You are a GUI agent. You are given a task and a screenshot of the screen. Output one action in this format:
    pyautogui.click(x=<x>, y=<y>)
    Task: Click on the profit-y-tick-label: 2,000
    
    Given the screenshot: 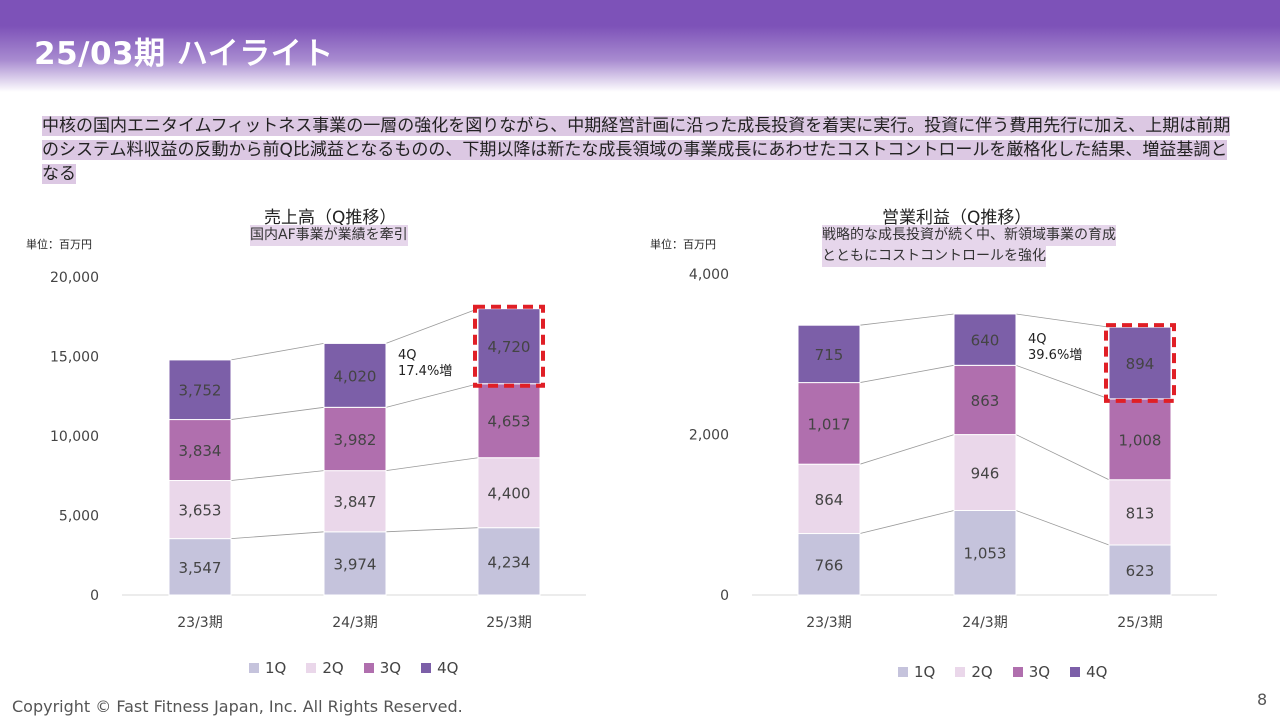 What is the action you would take?
    pyautogui.click(x=709, y=436)
    